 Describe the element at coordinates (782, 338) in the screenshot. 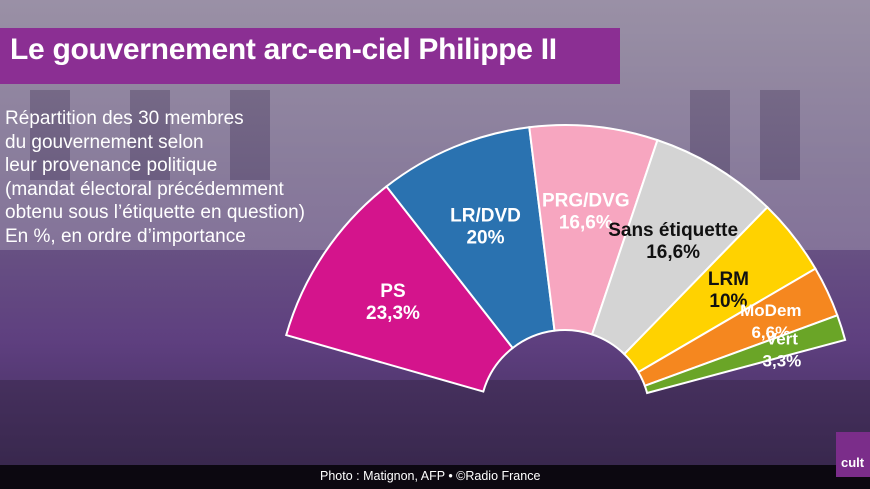

I see `slice-label: Vert` at that location.